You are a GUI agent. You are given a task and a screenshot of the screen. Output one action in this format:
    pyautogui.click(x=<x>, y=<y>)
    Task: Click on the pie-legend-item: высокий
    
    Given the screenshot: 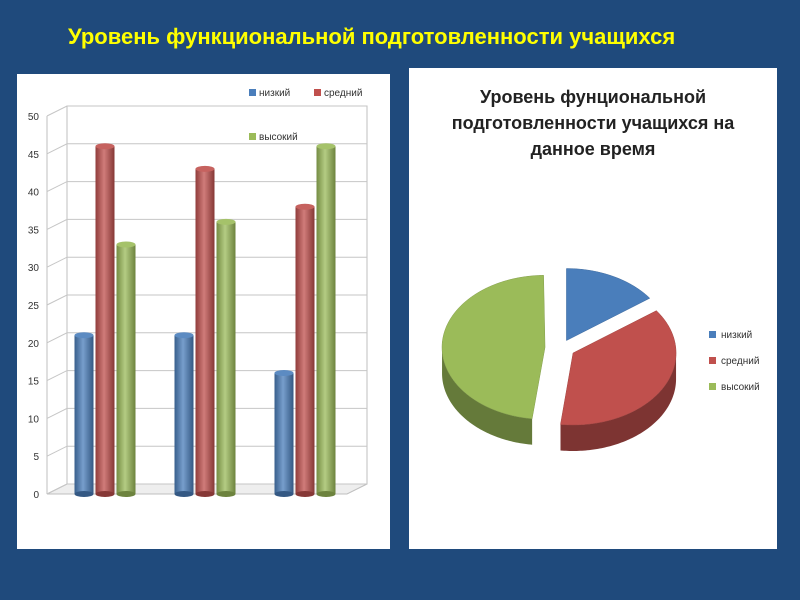 What is the action you would take?
    pyautogui.click(x=734, y=387)
    